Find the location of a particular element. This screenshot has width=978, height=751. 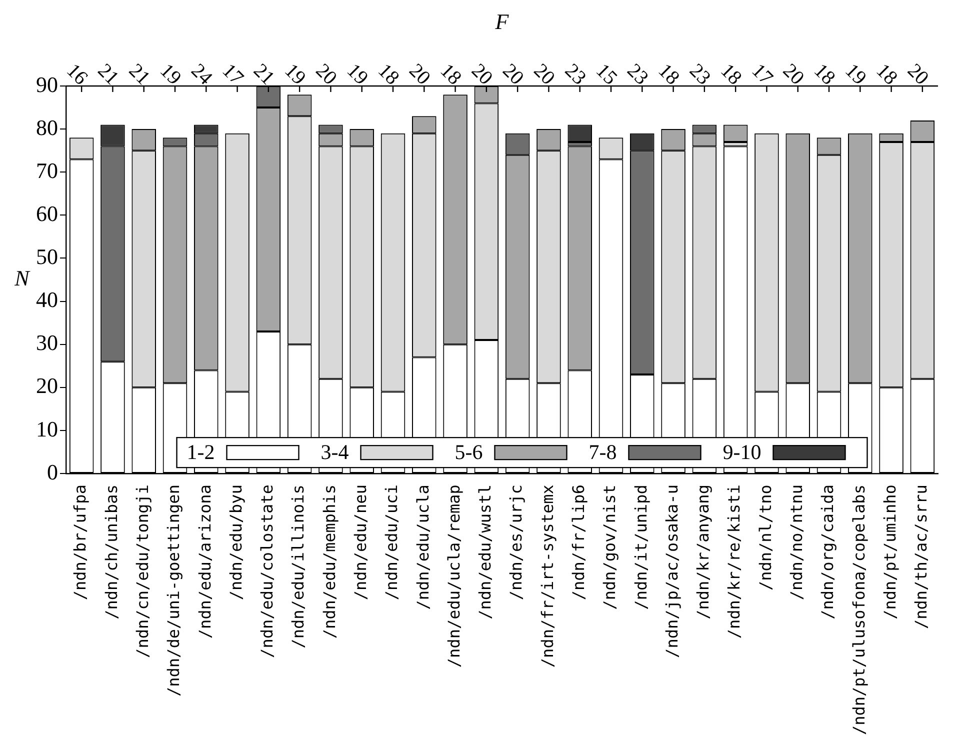

x-tick-label: /ndn/kr/anyang is located at coordinates (703, 552).